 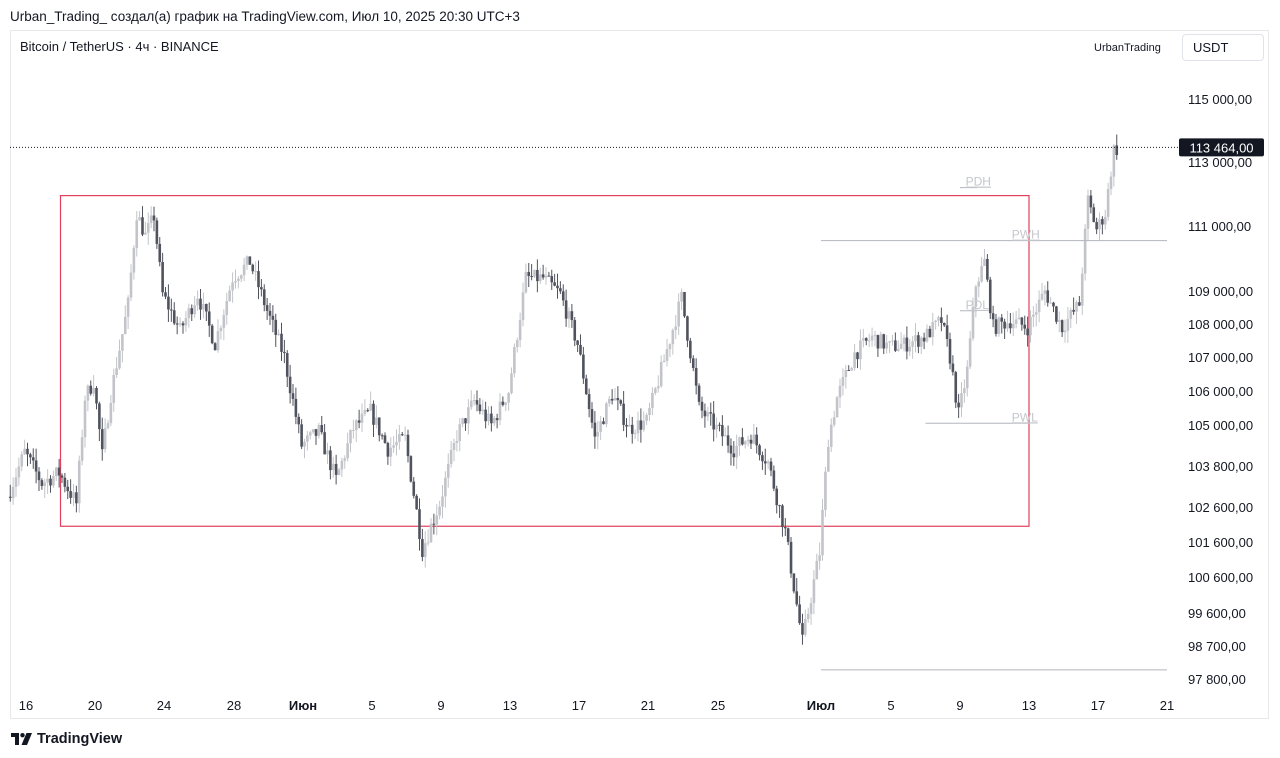 I want to click on symbol-title: Bitcoin / TetherUS · 4ч · BINANCE, so click(x=119, y=46).